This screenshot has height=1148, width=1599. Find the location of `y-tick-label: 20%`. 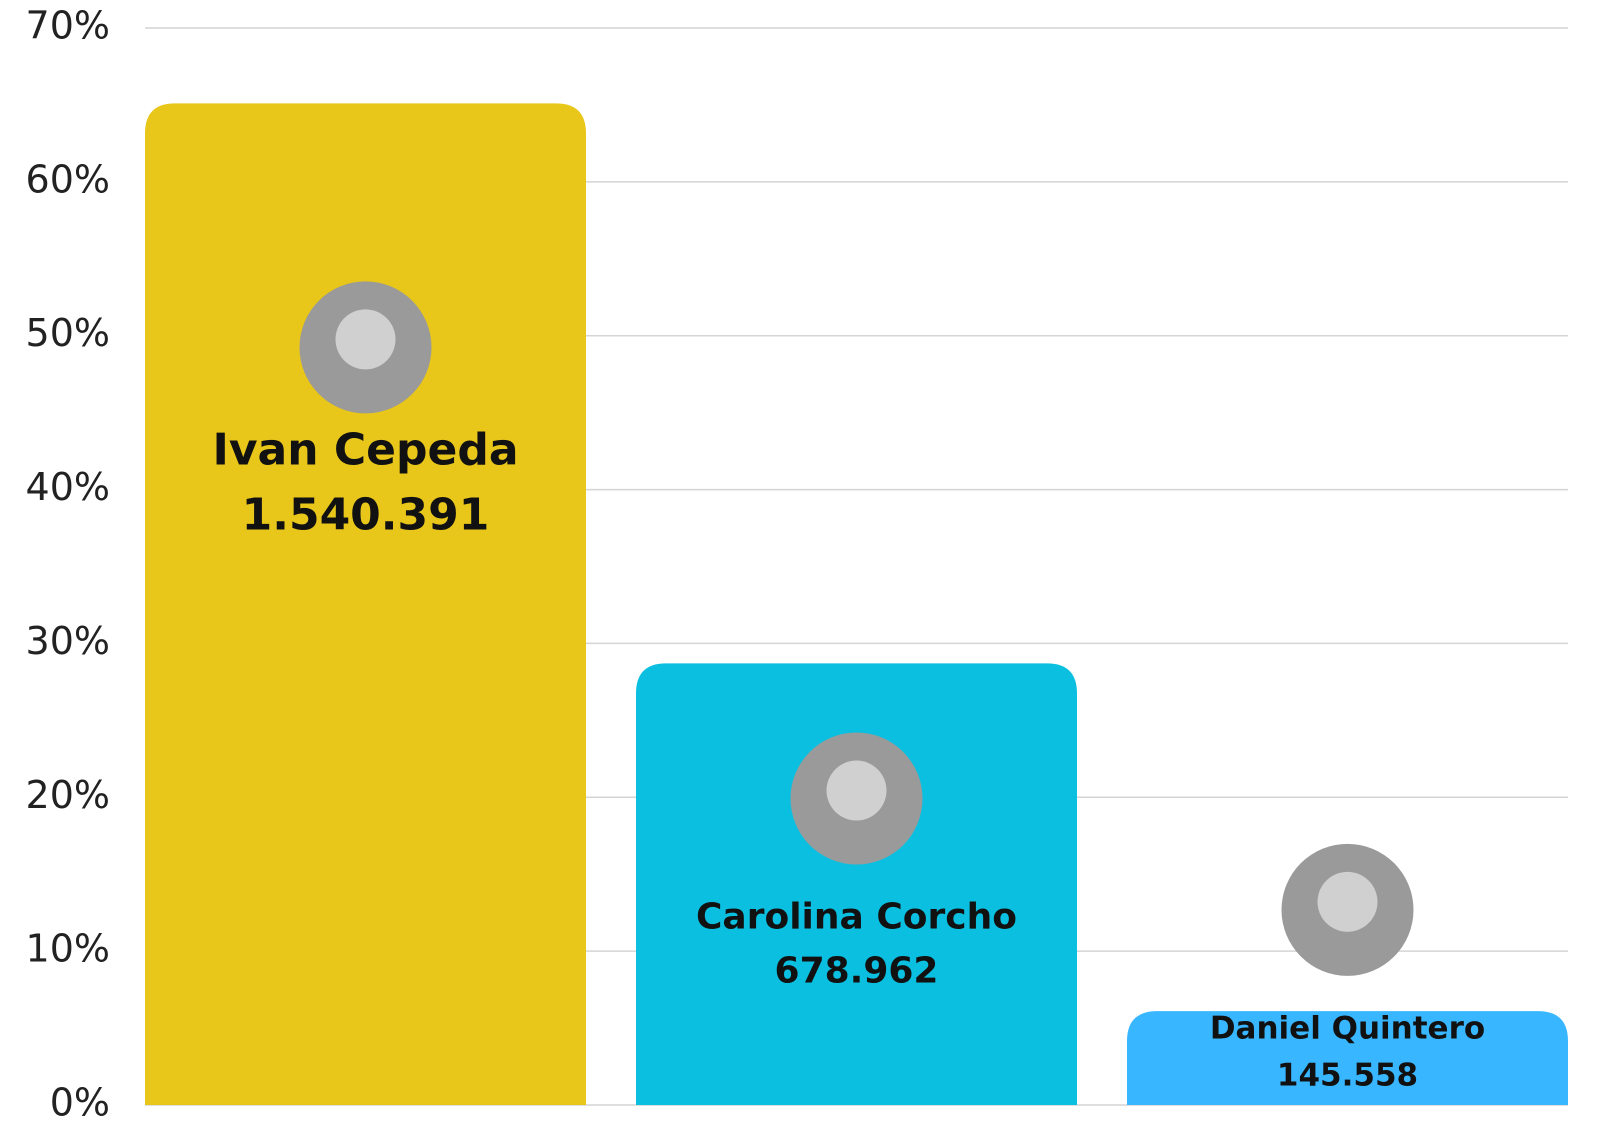

y-tick-label: 20% is located at coordinates (68, 795).